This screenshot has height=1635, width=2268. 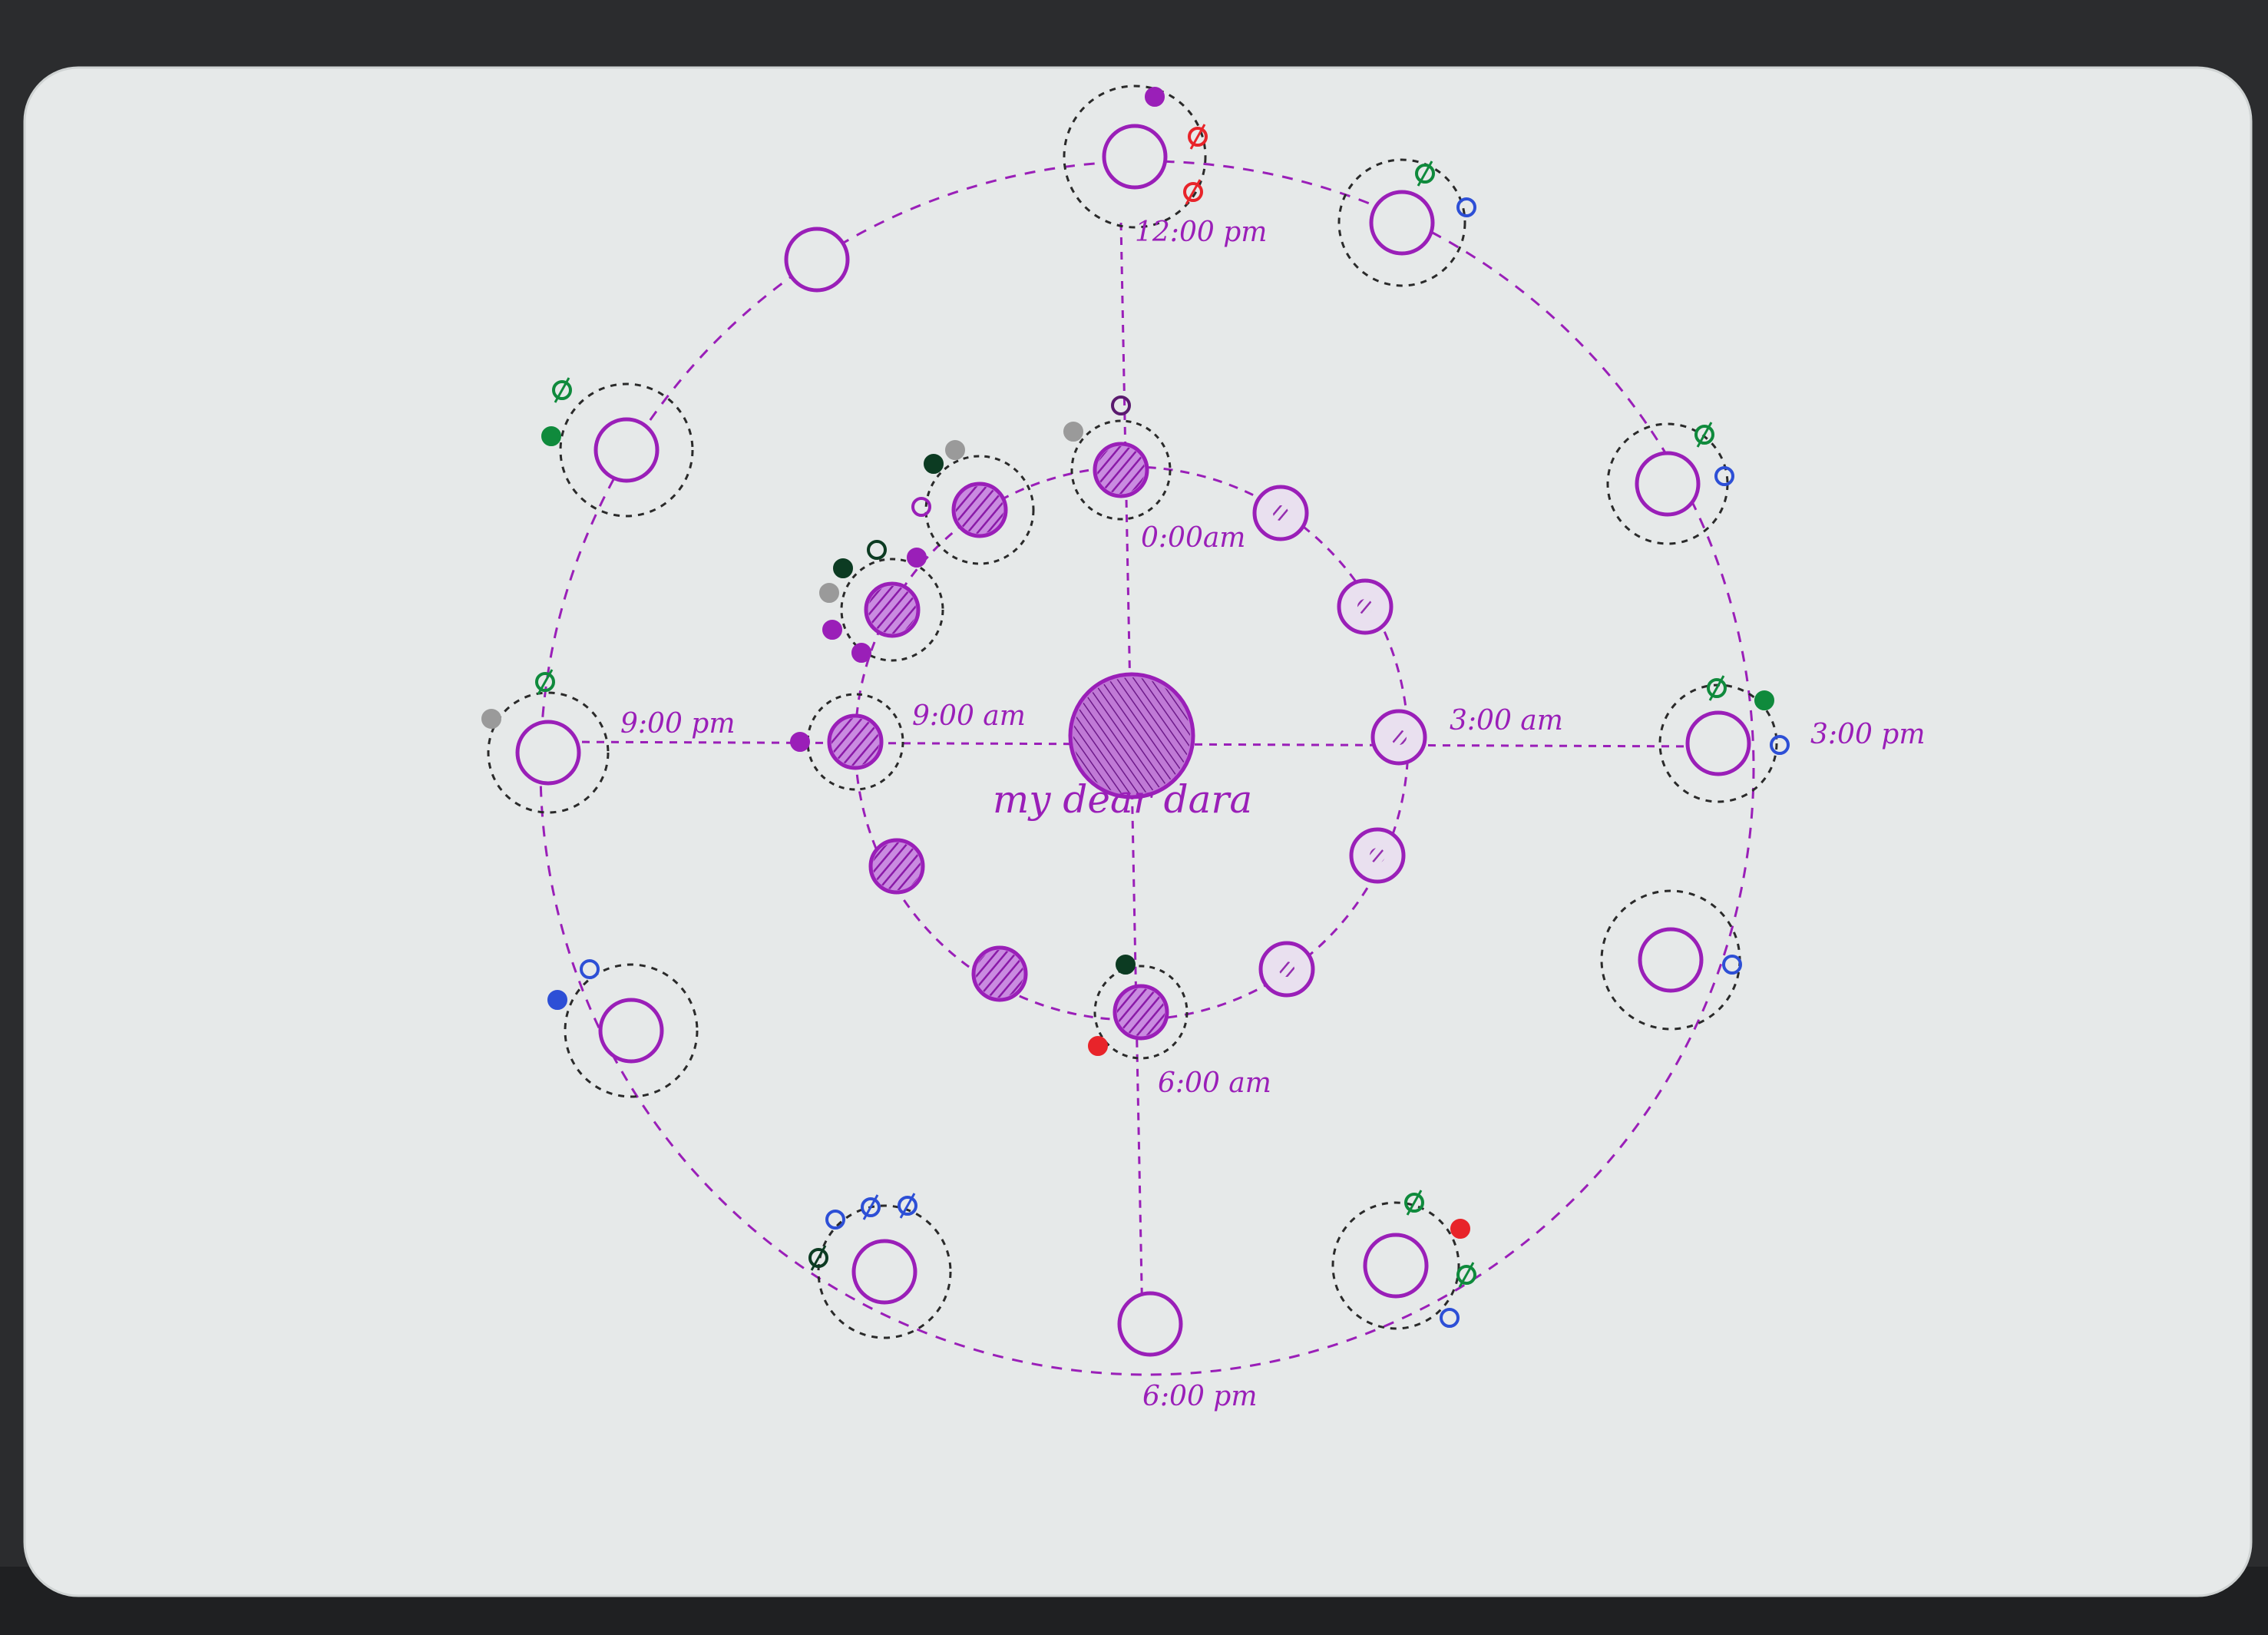 I want to click on inner-left-label: 9:00 am, so click(x=969, y=716).